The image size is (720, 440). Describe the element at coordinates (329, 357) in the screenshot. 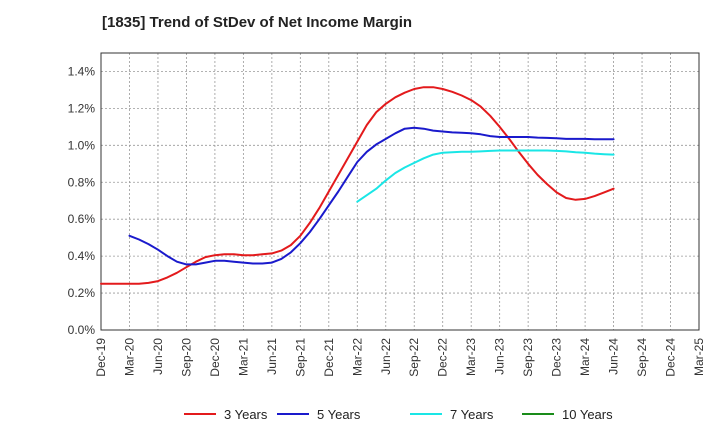

I see `x-tick-label: Dec-21` at that location.